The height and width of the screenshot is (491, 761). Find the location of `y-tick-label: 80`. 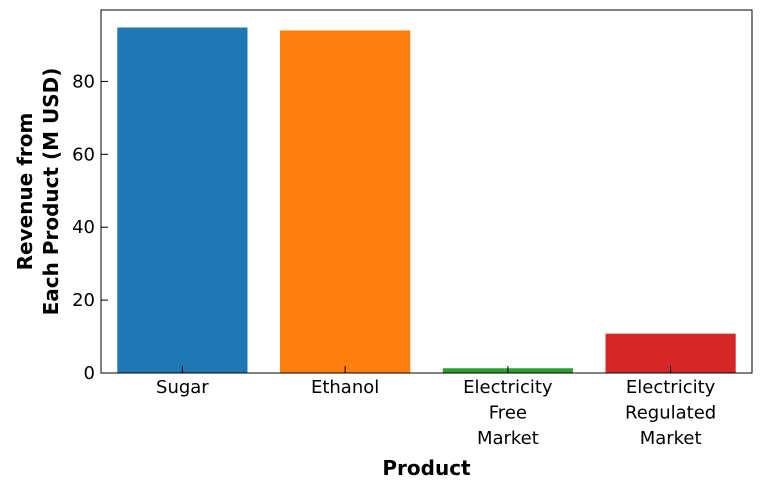

y-tick-label: 80 is located at coordinates (83, 81).